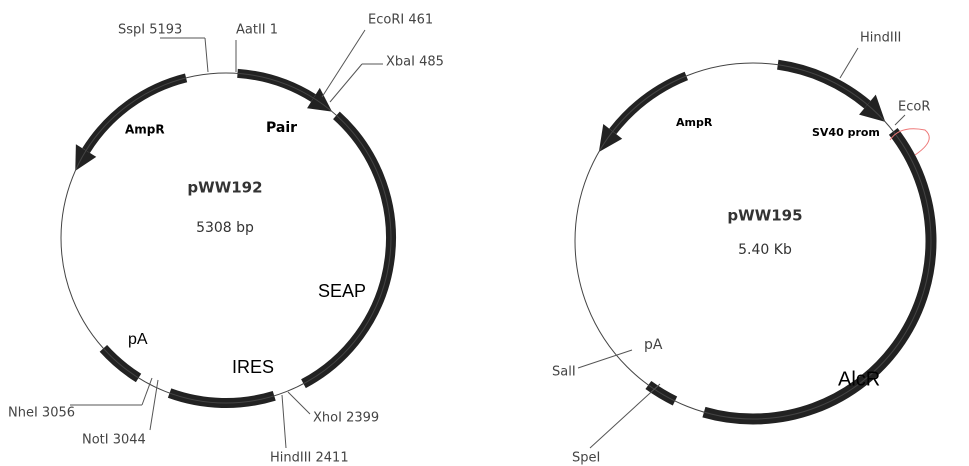  I want to click on plasmid-size: 5308 bp, so click(225, 228).